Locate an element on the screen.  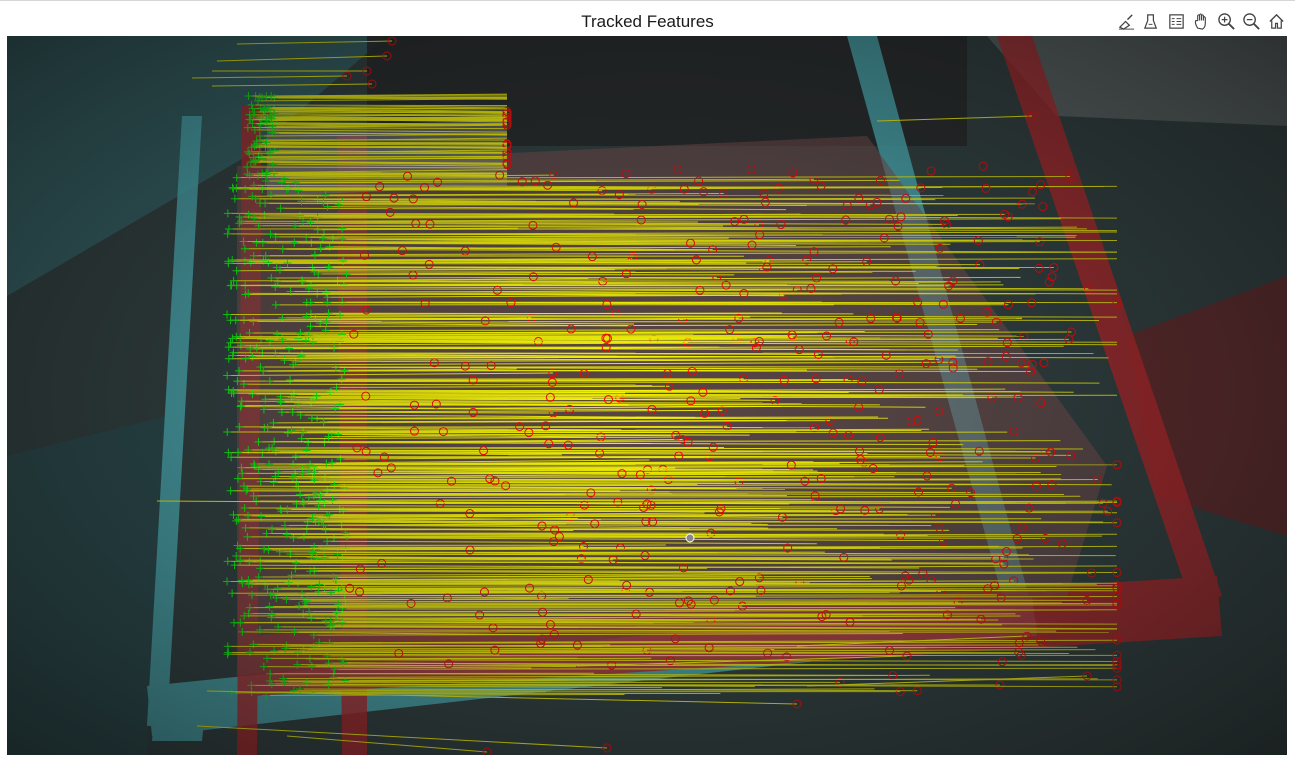
zoom-in-icon is located at coordinates (1226, 21).